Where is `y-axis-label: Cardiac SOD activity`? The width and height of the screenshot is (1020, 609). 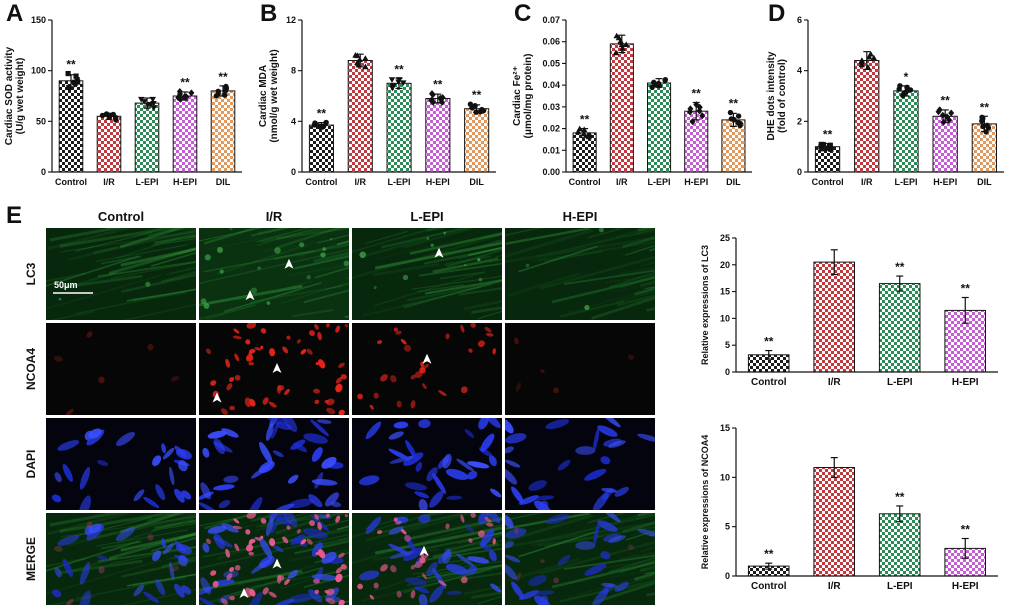
y-axis-label: Cardiac SOD activity is located at coordinates (9, 95).